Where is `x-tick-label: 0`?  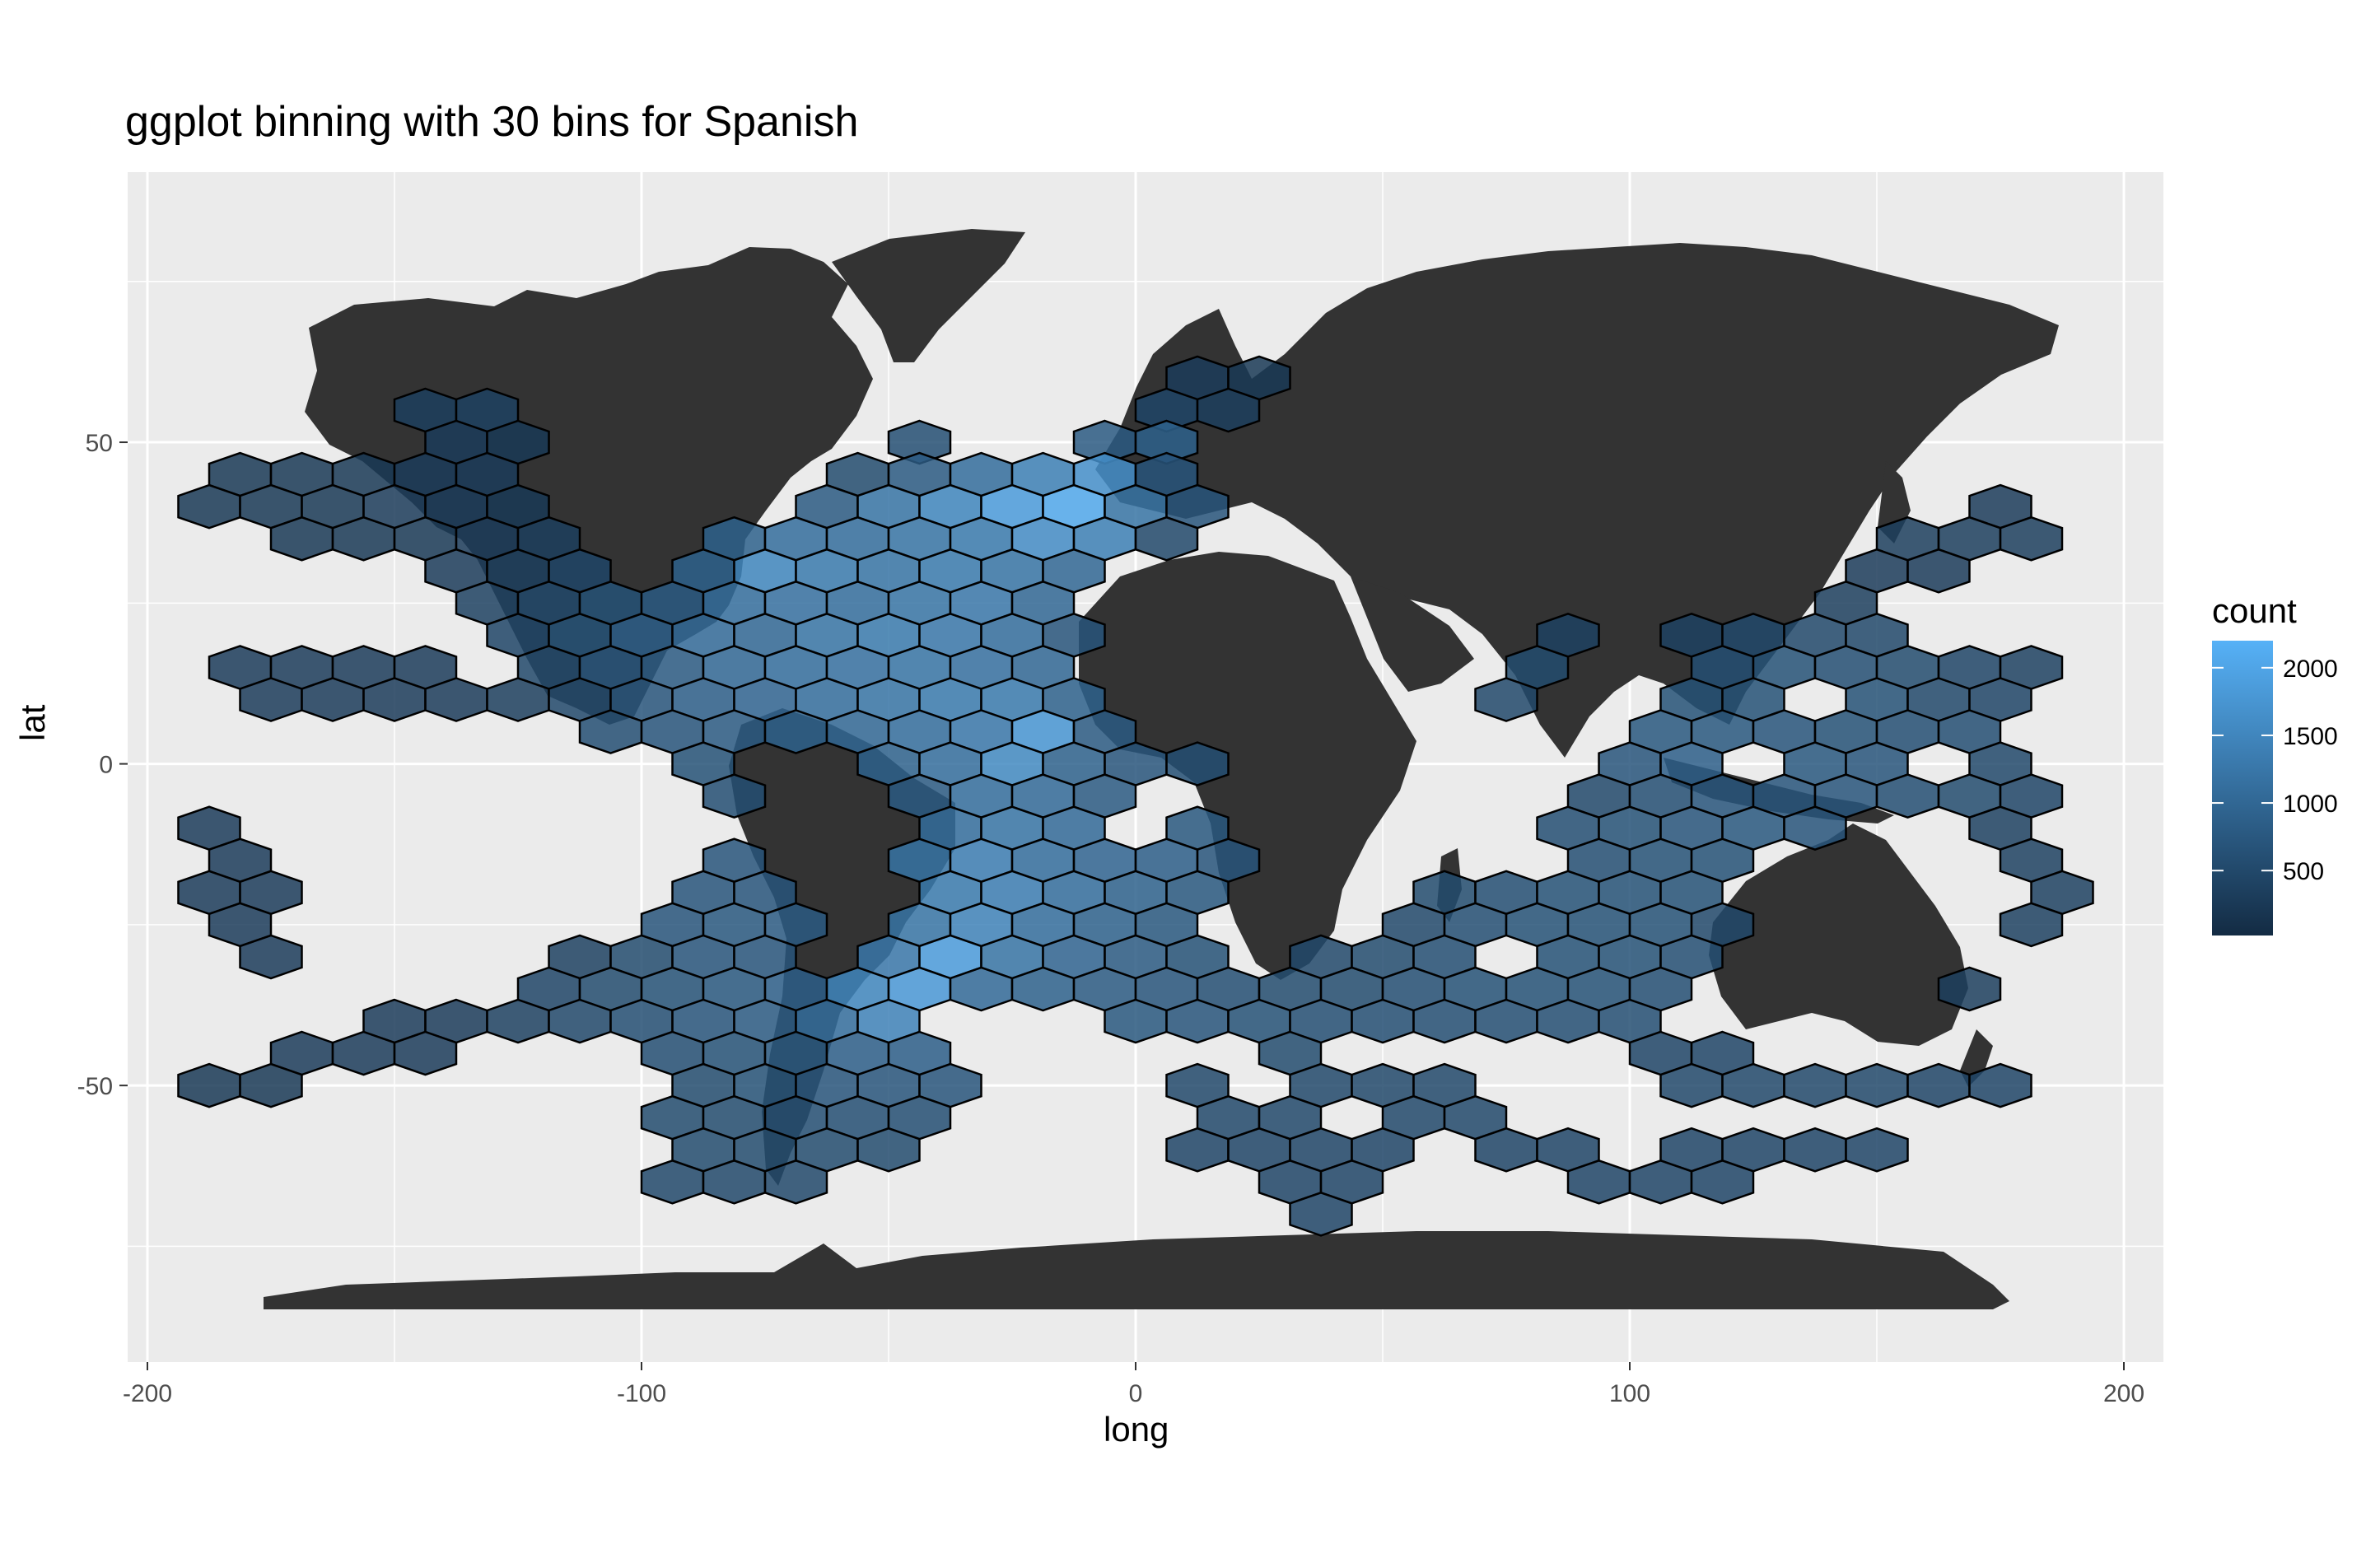
x-tick-label: 0 is located at coordinates (1136, 1393).